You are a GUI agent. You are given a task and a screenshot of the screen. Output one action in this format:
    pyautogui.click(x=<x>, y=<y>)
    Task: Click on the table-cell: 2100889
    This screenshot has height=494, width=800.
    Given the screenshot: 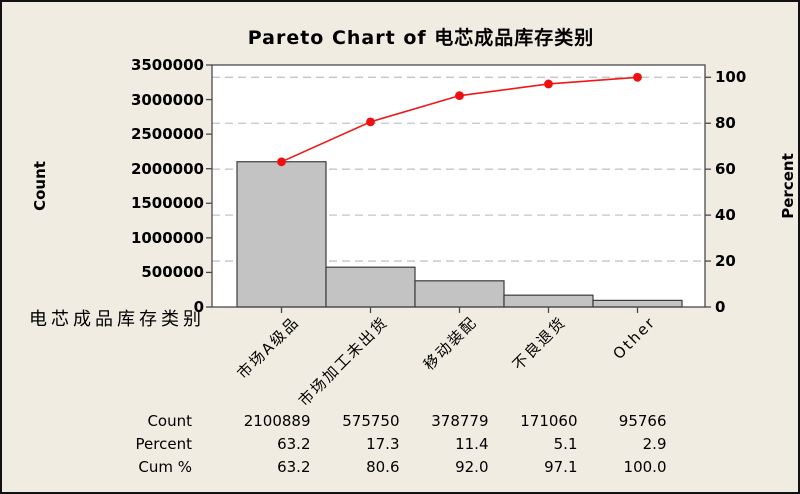 What is the action you would take?
    pyautogui.click(x=277, y=421)
    